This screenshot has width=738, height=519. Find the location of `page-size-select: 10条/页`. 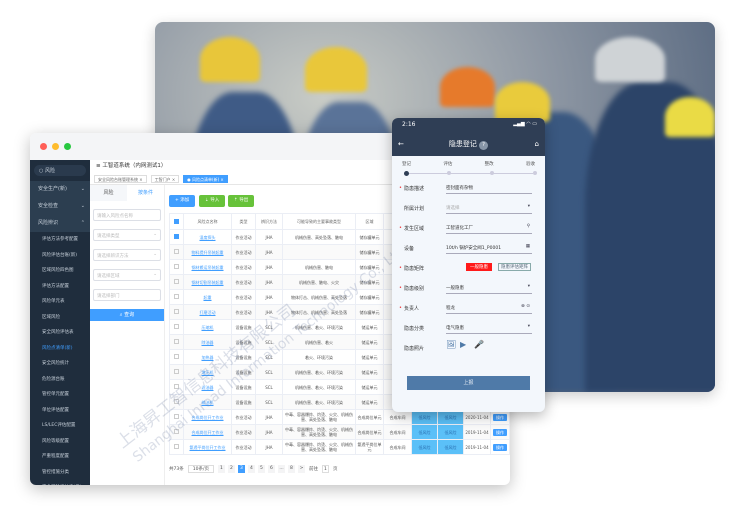

page-size-select: 10条/页 is located at coordinates (200, 469).